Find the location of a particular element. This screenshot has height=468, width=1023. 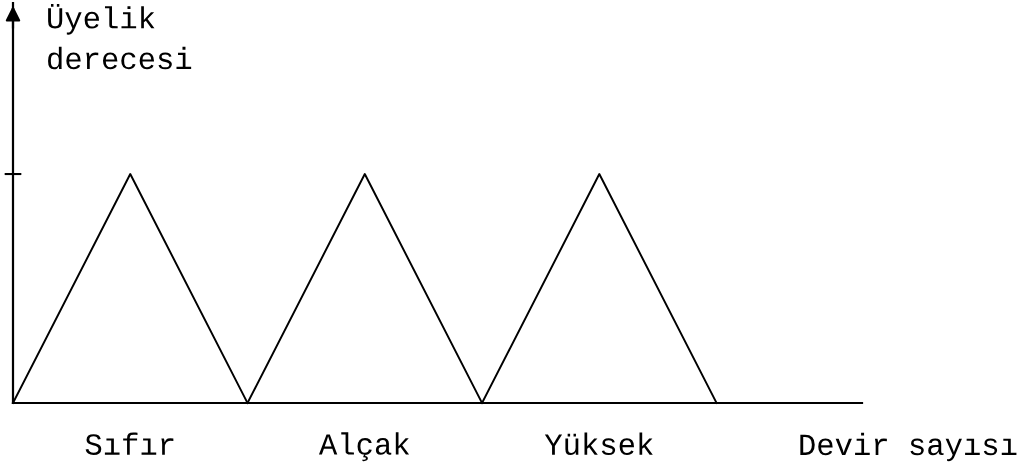

text: Yüksek is located at coordinates (598, 443).